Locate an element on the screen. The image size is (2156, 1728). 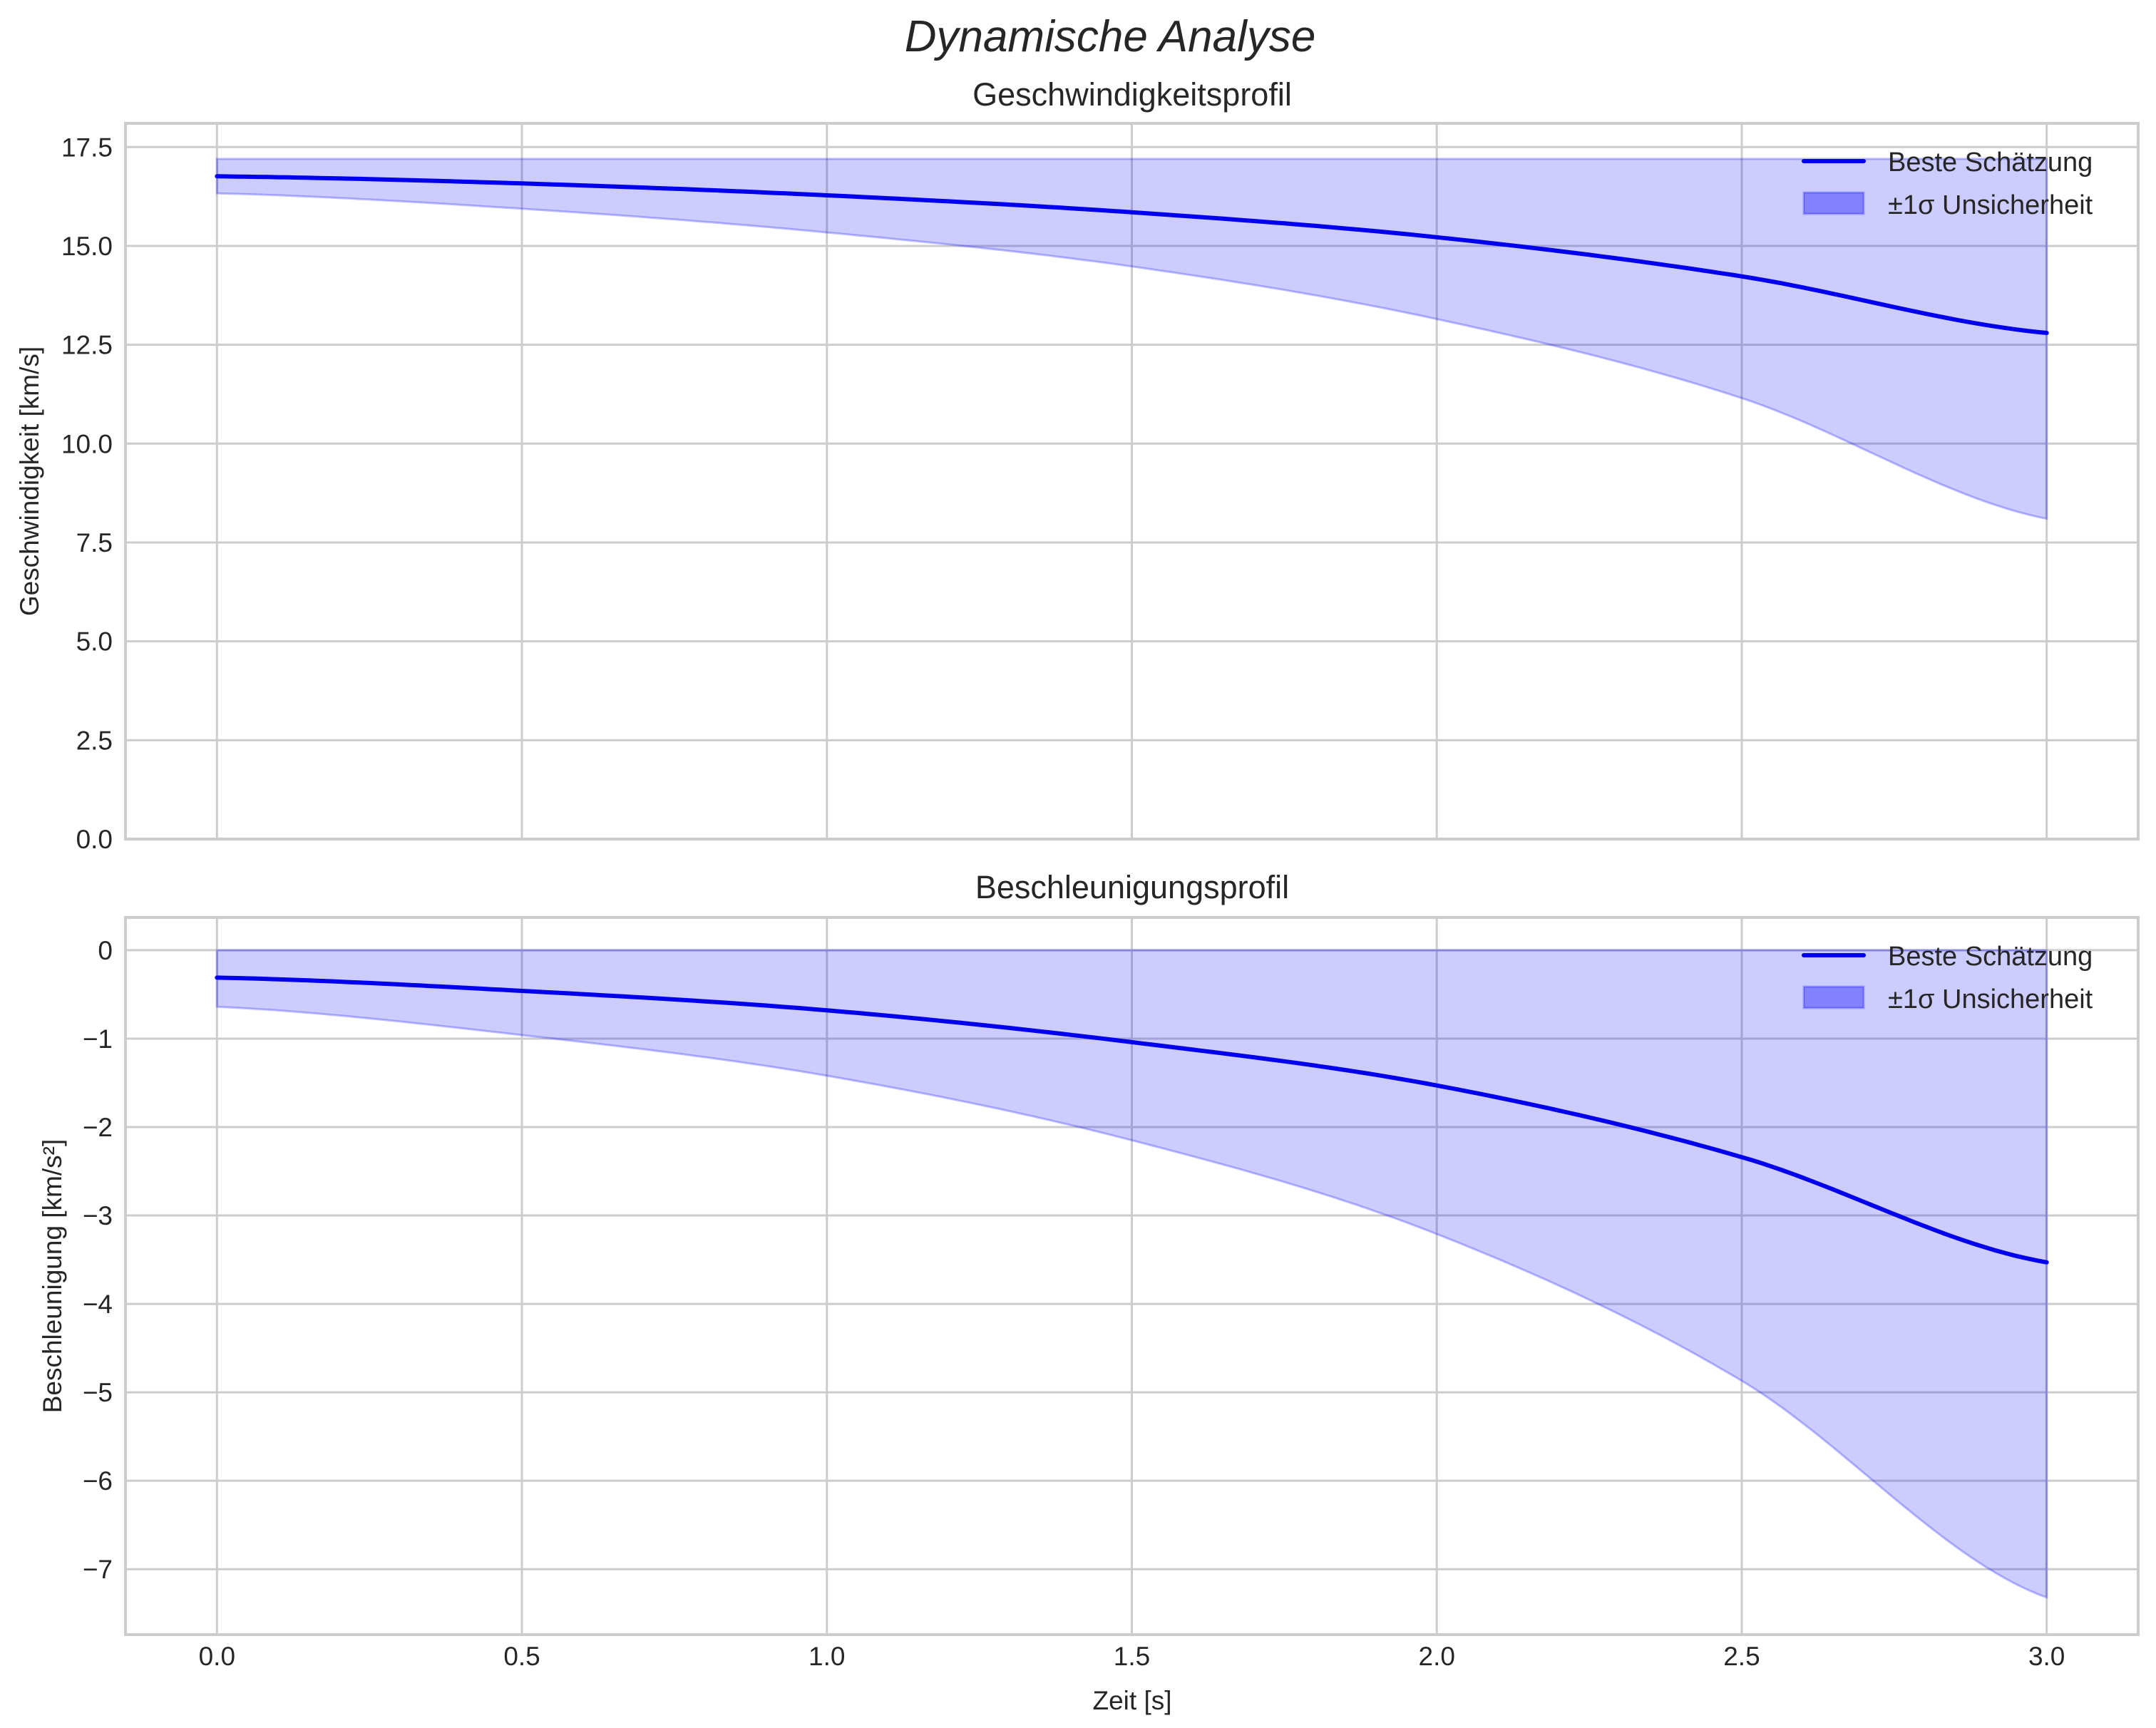
subplot-title: Geschwindigkeitsprofil is located at coordinates (1132, 94).